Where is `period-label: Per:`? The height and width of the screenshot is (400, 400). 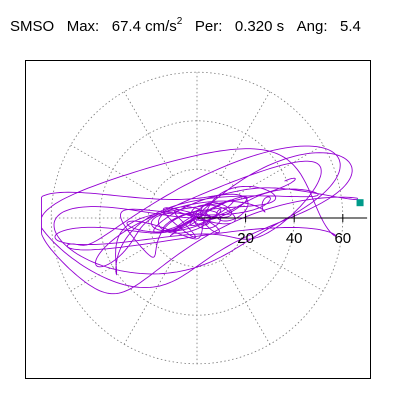
period-label: Per: is located at coordinates (208, 26).